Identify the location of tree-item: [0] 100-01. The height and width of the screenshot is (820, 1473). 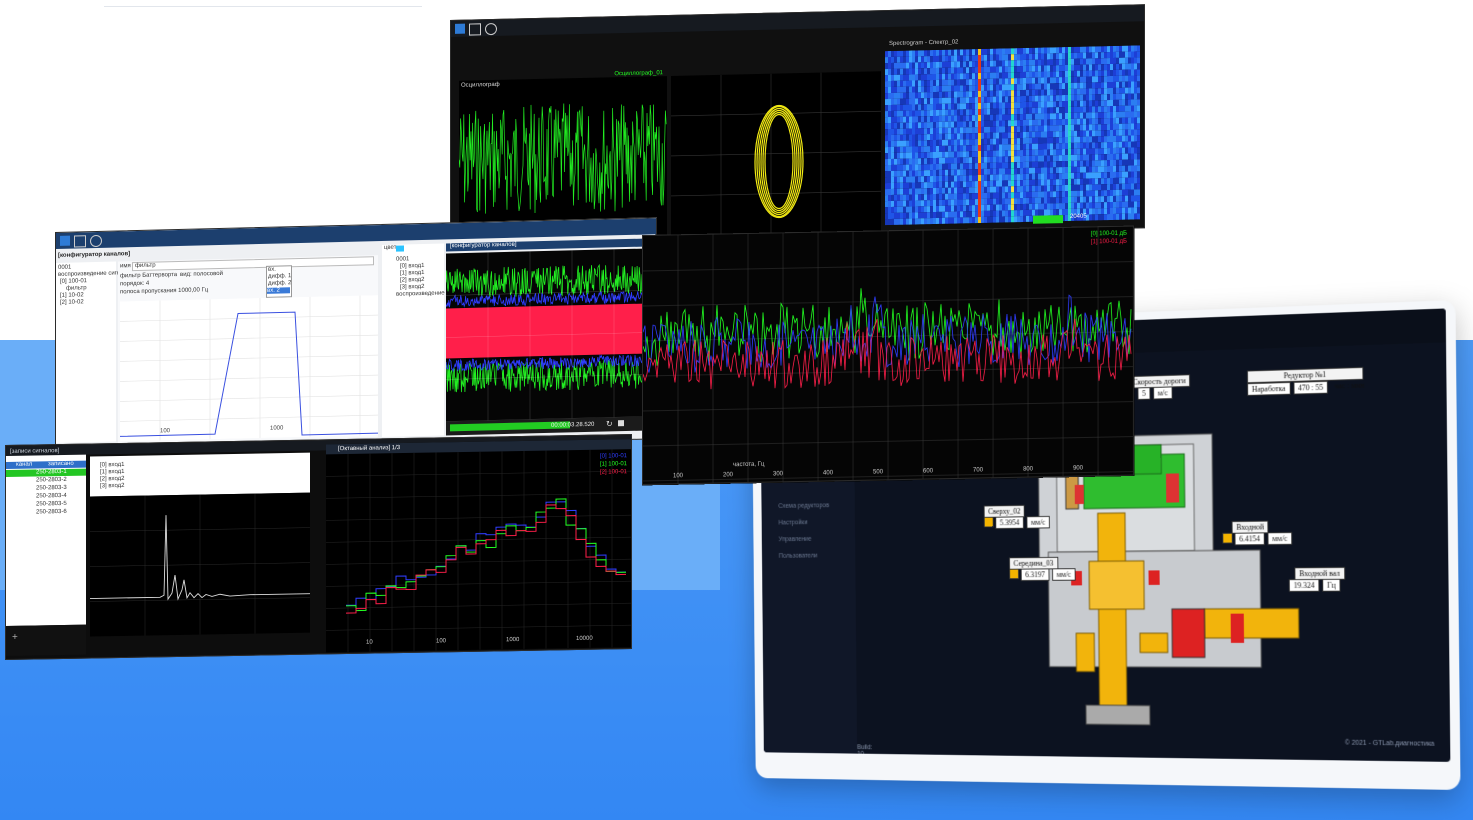
(73, 281).